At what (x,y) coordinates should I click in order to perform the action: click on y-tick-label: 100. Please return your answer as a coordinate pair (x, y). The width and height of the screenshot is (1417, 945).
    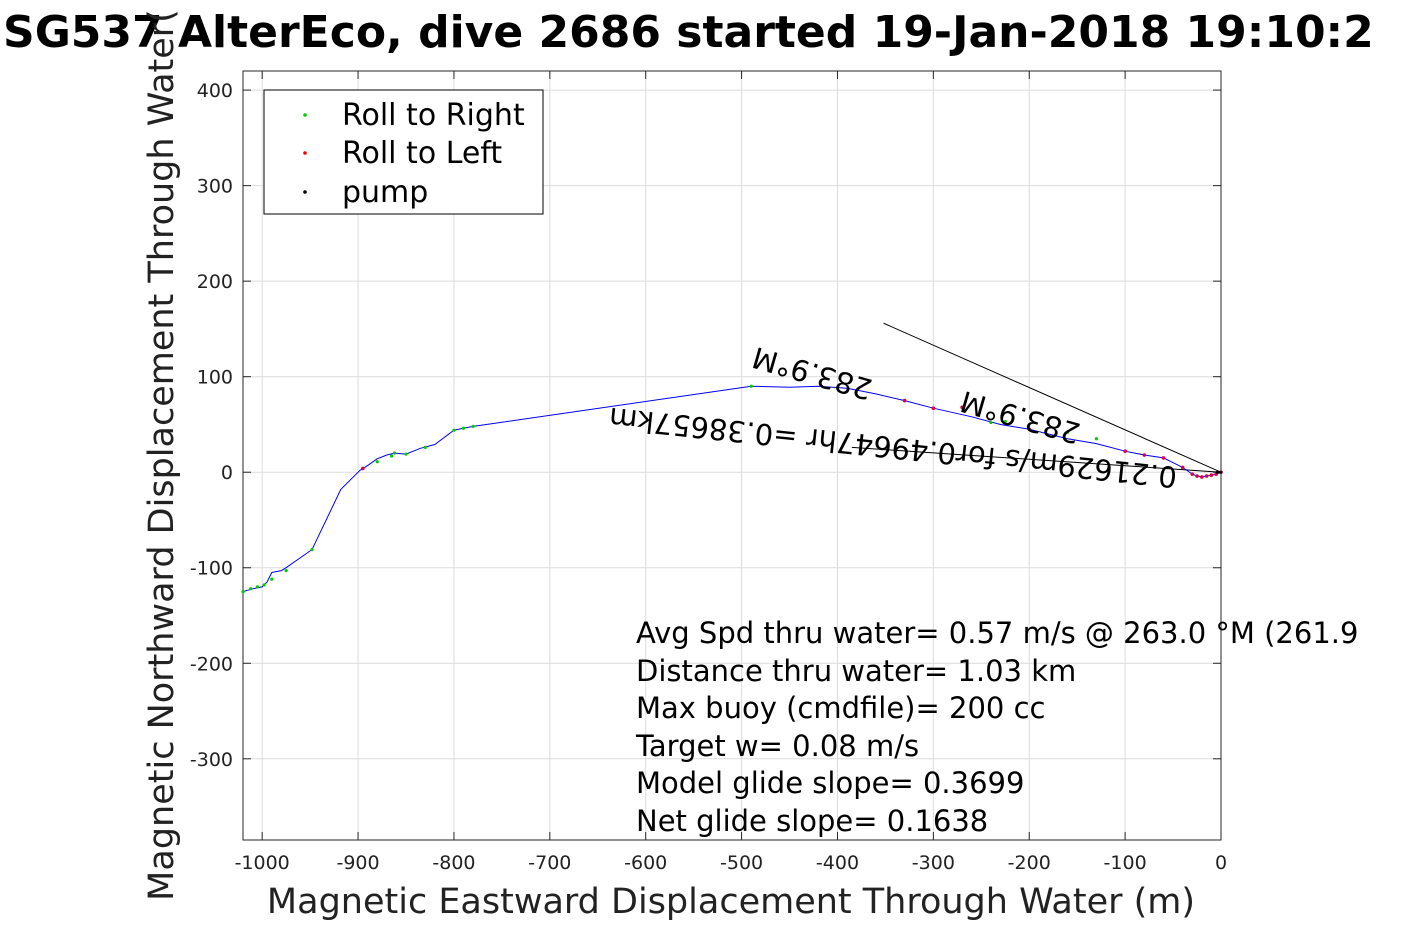
    Looking at the image, I should click on (215, 378).